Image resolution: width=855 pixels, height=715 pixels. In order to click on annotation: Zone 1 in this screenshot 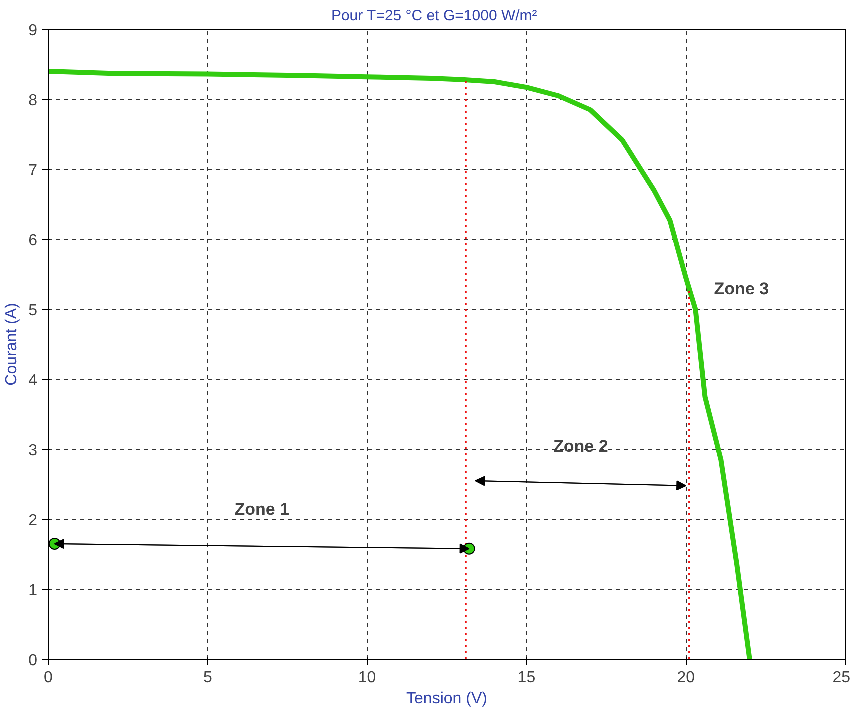, I will do `click(262, 509)`.